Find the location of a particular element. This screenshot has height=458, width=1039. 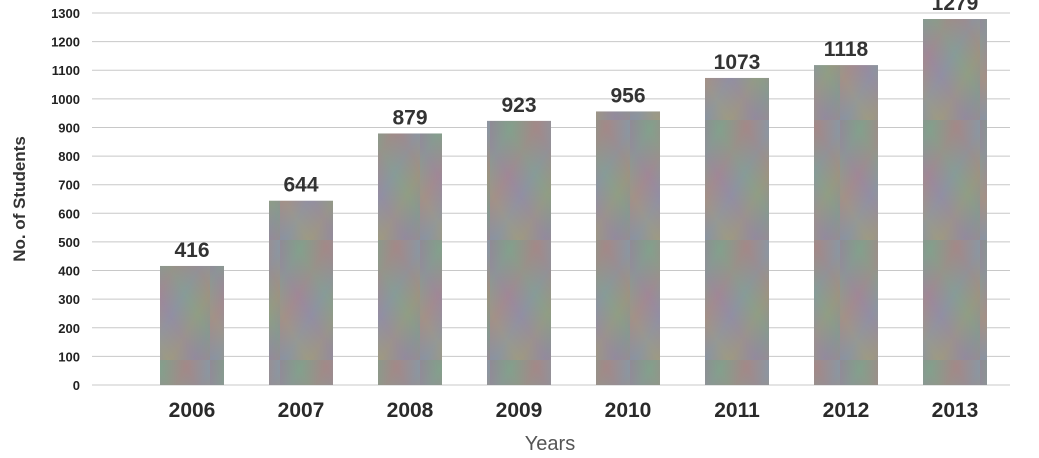

x-axis-title: Years is located at coordinates (550, 444).